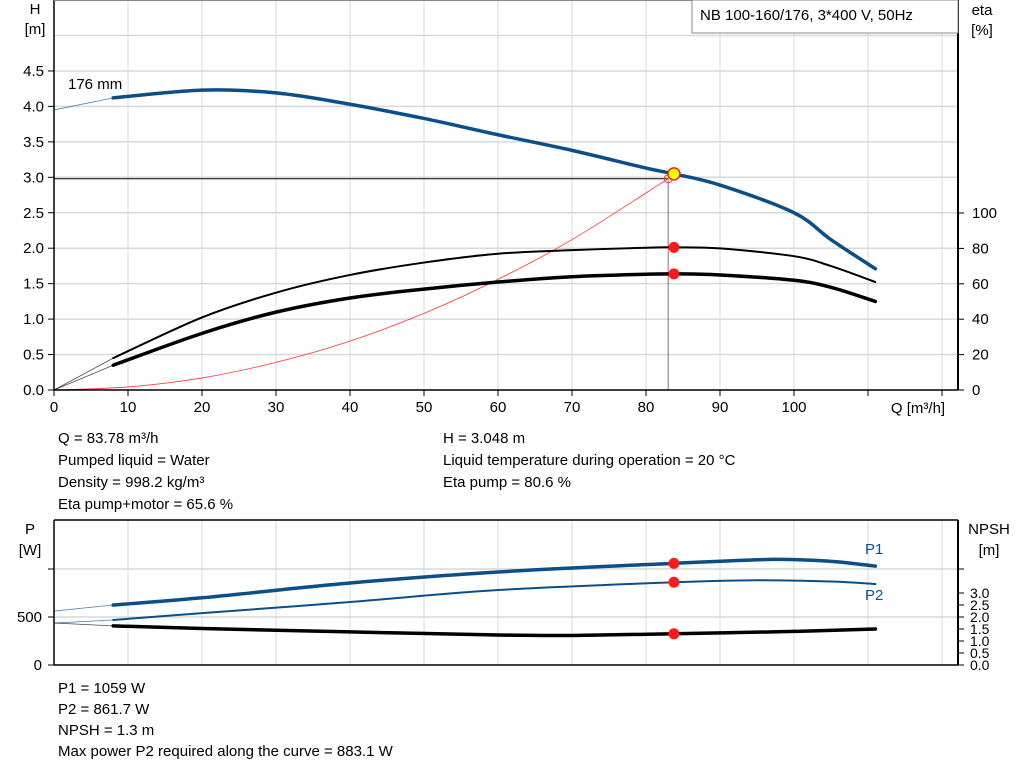 The image size is (1024, 781). Describe the element at coordinates (33, 319) in the screenshot. I see `h-tick-label: 1.0` at that location.